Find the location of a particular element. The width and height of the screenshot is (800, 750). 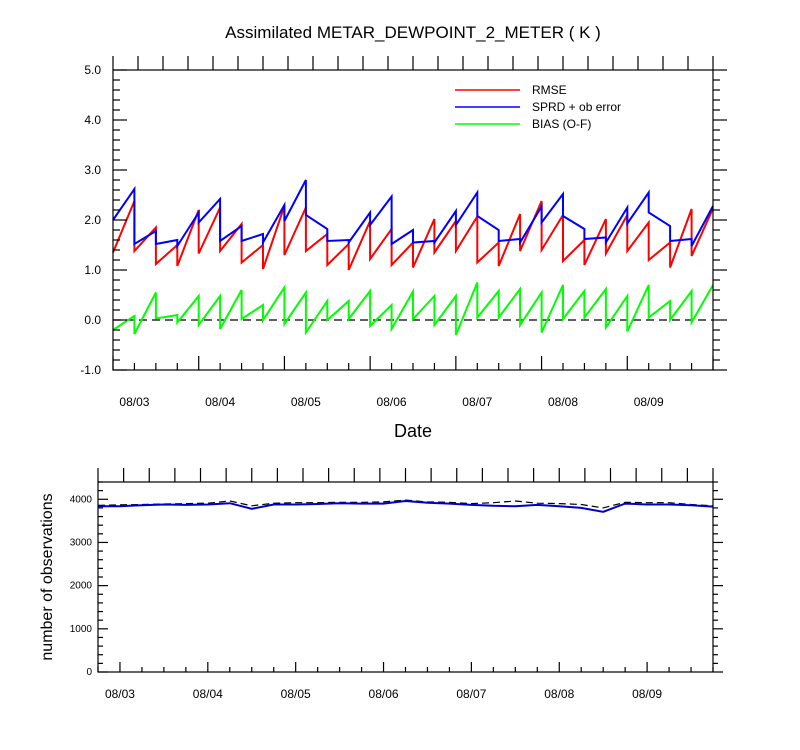

y-tick-label: 2000 is located at coordinates (81, 586).